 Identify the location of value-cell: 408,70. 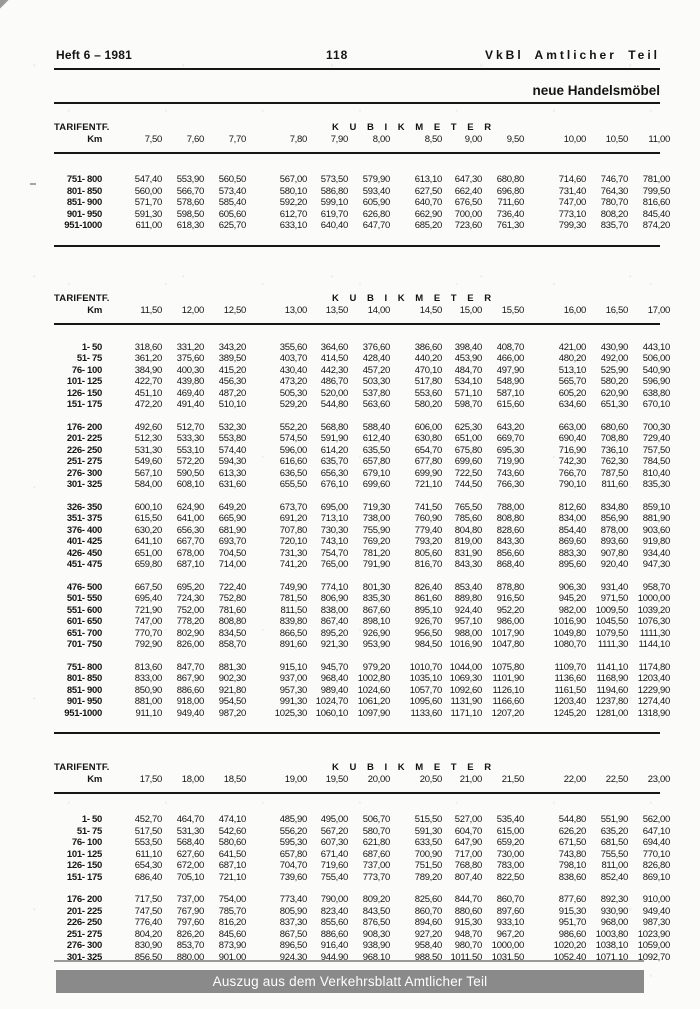
(510, 347).